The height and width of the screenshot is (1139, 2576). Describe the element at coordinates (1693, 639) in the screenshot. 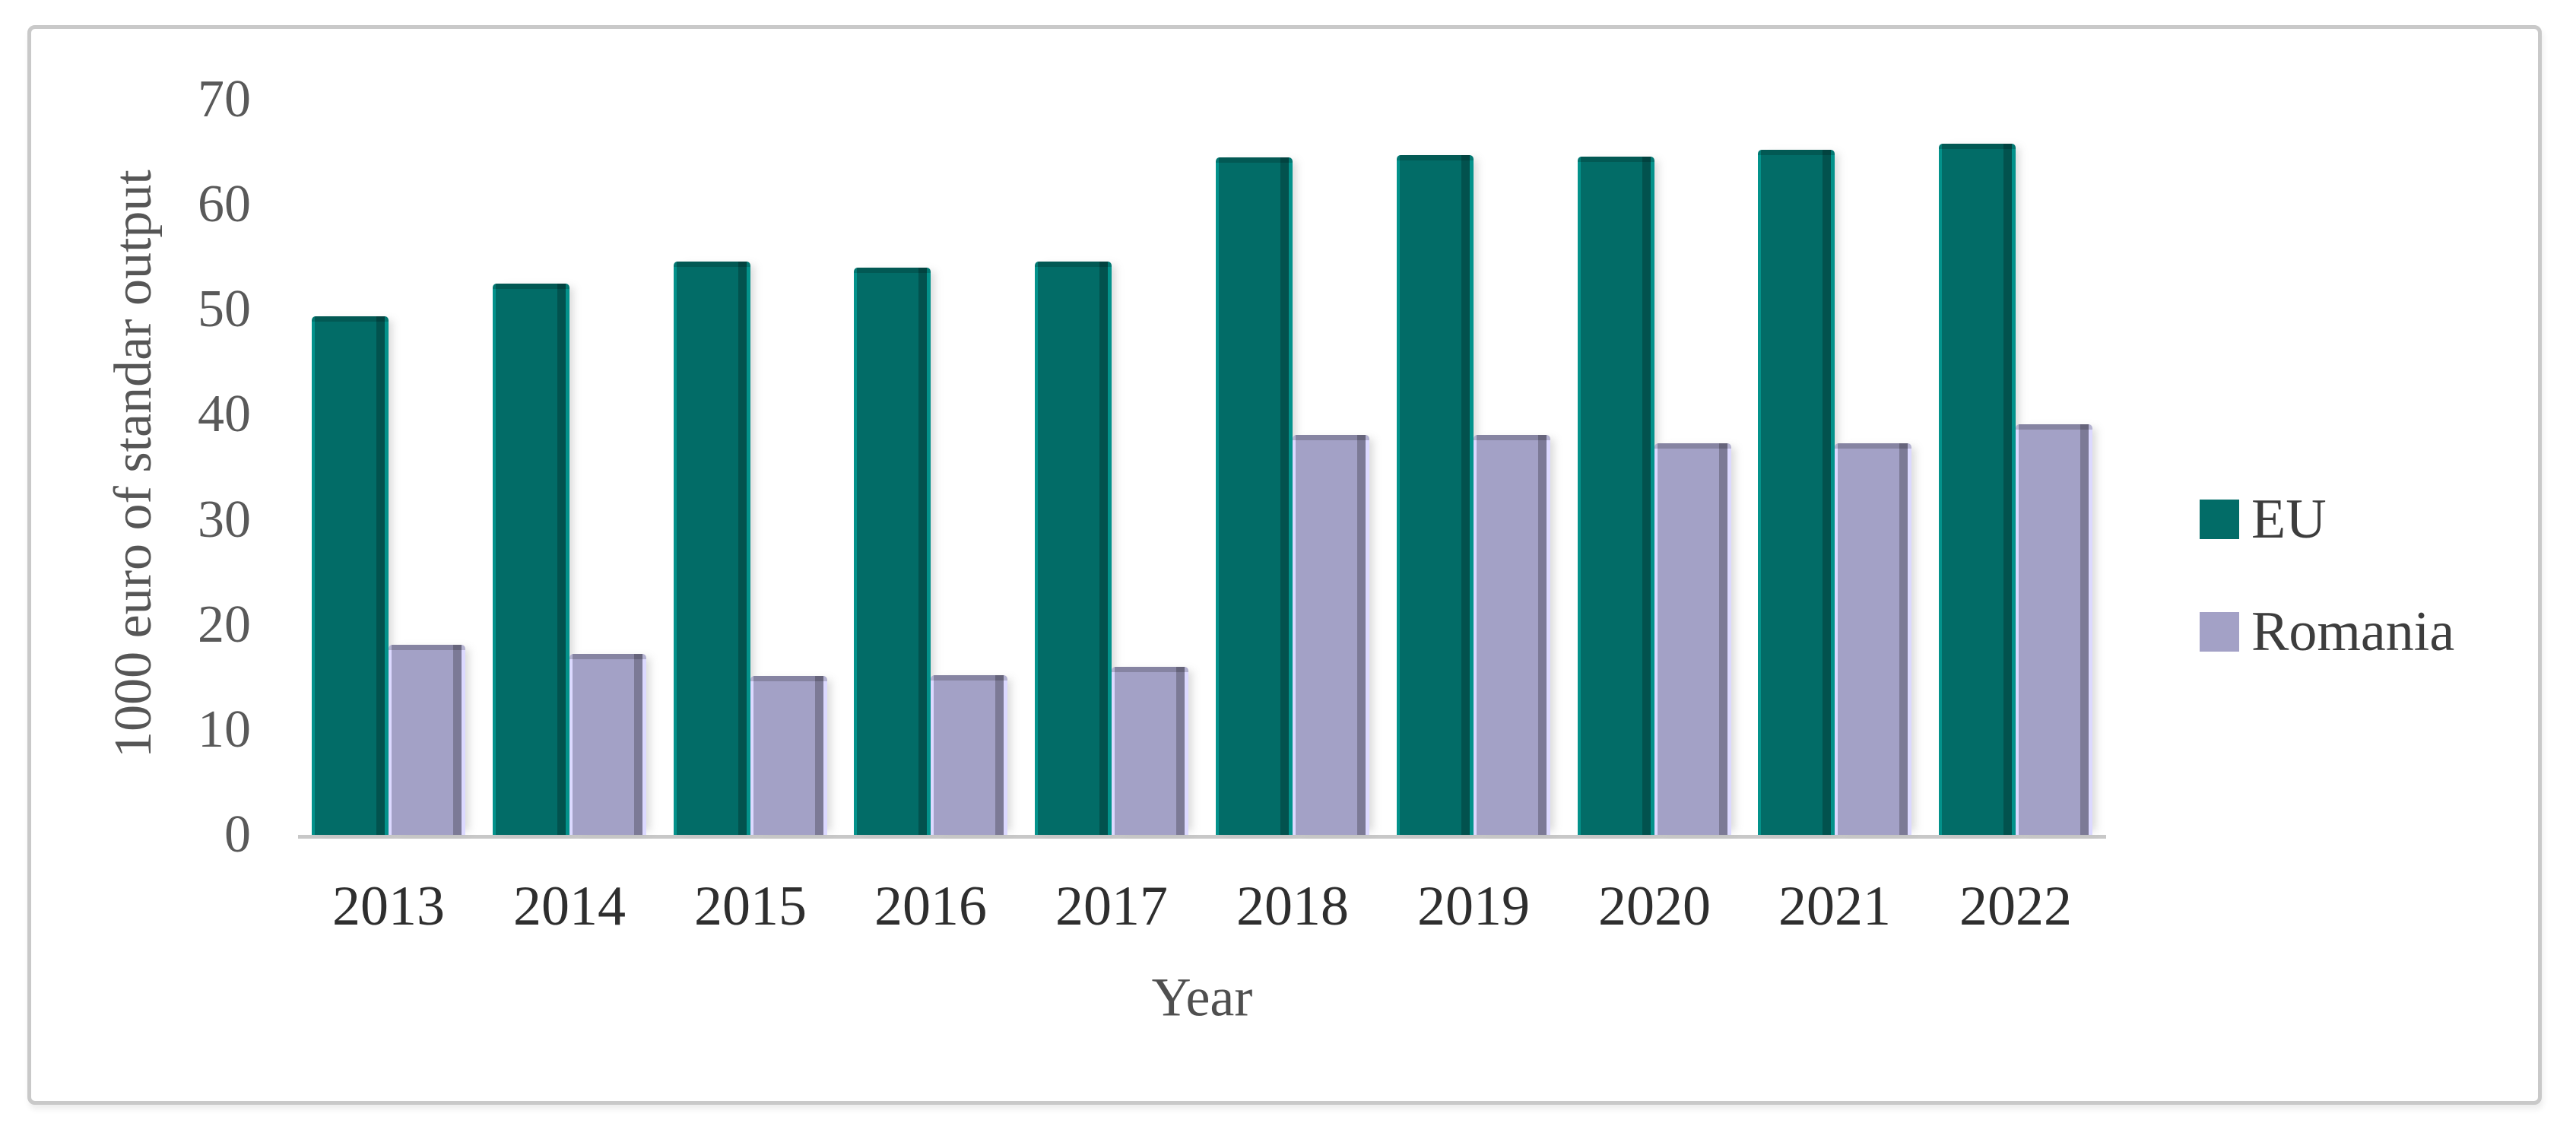

I see `bar-romania-2020` at that location.